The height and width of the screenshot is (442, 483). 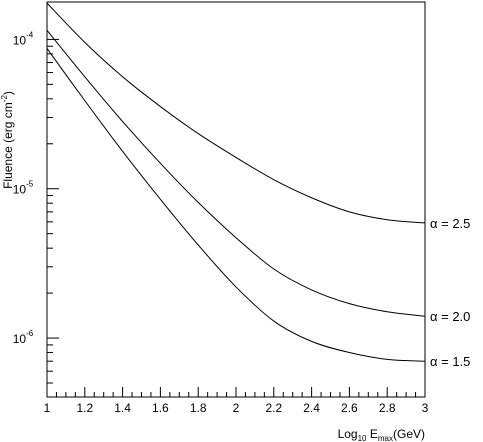 What do you see at coordinates (122, 408) in the screenshot?
I see `x-tick-label: 1.4` at bounding box center [122, 408].